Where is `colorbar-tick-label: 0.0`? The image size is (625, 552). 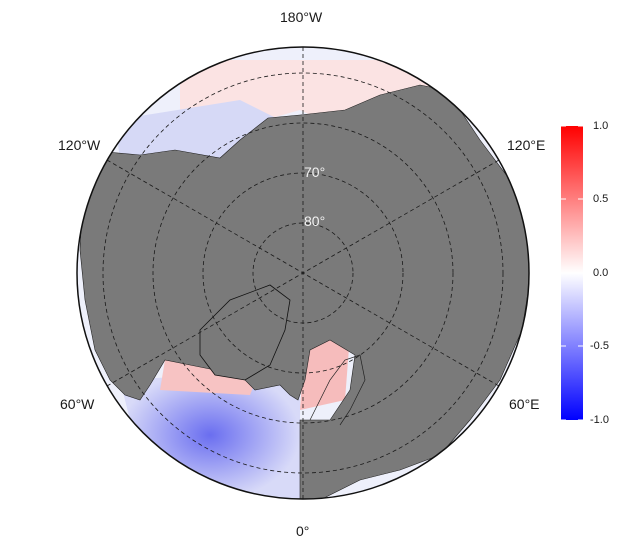
colorbar-tick-label: 0.0 is located at coordinates (601, 273).